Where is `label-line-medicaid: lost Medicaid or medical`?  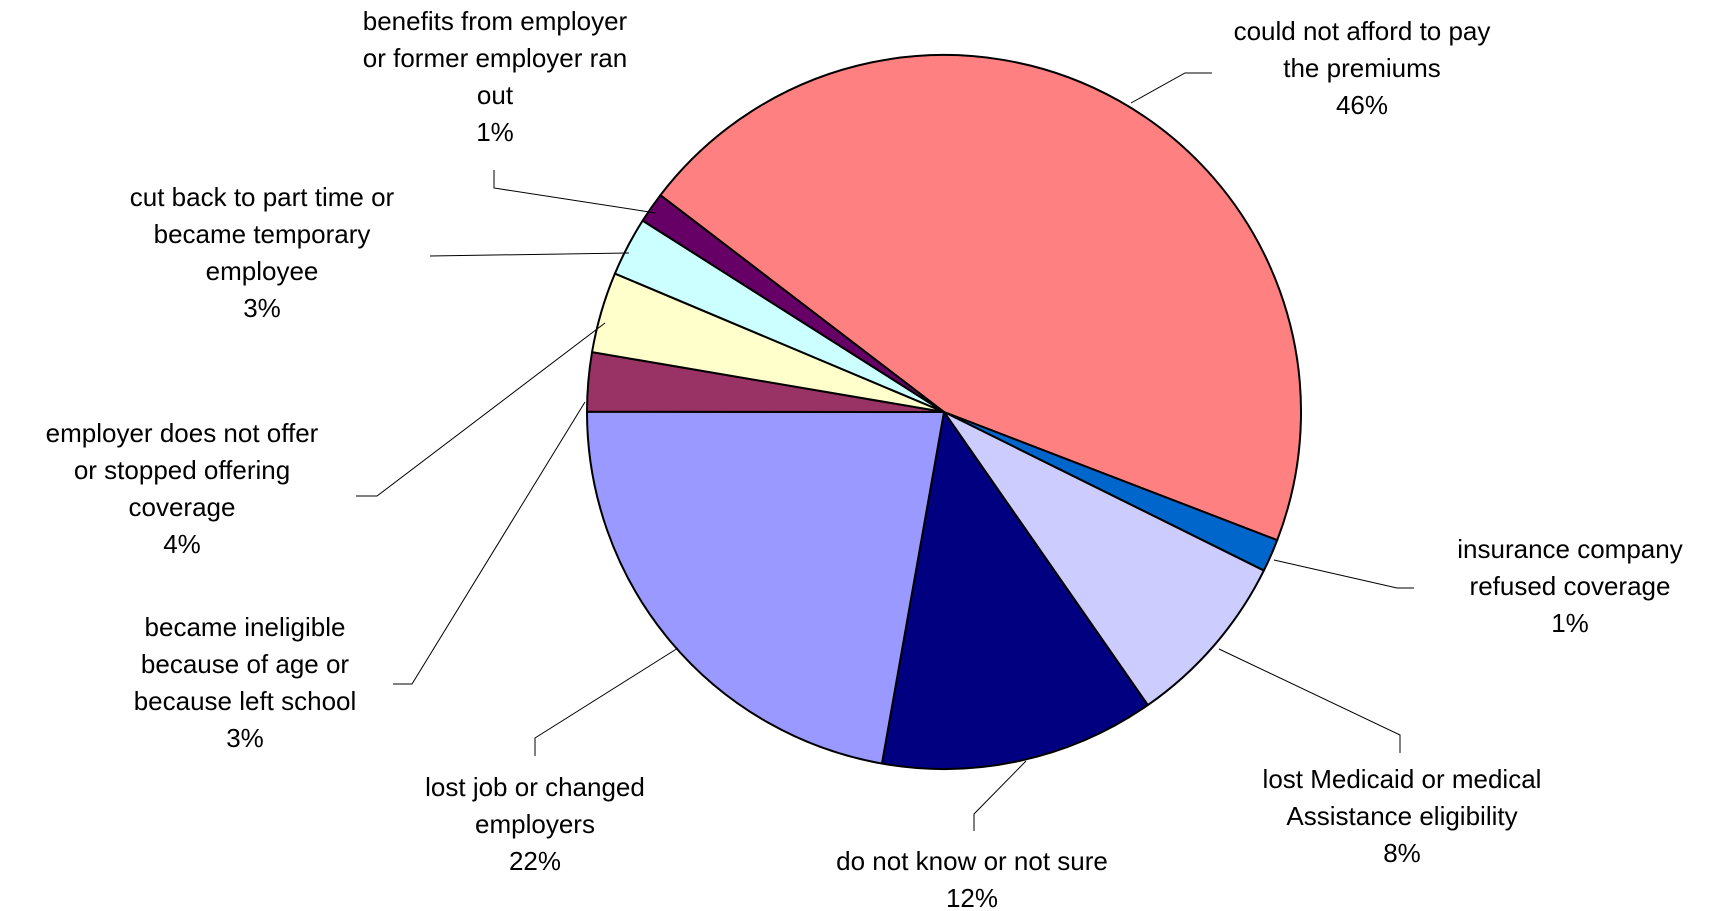
label-line-medicaid: lost Medicaid or medical is located at coordinates (1402, 779).